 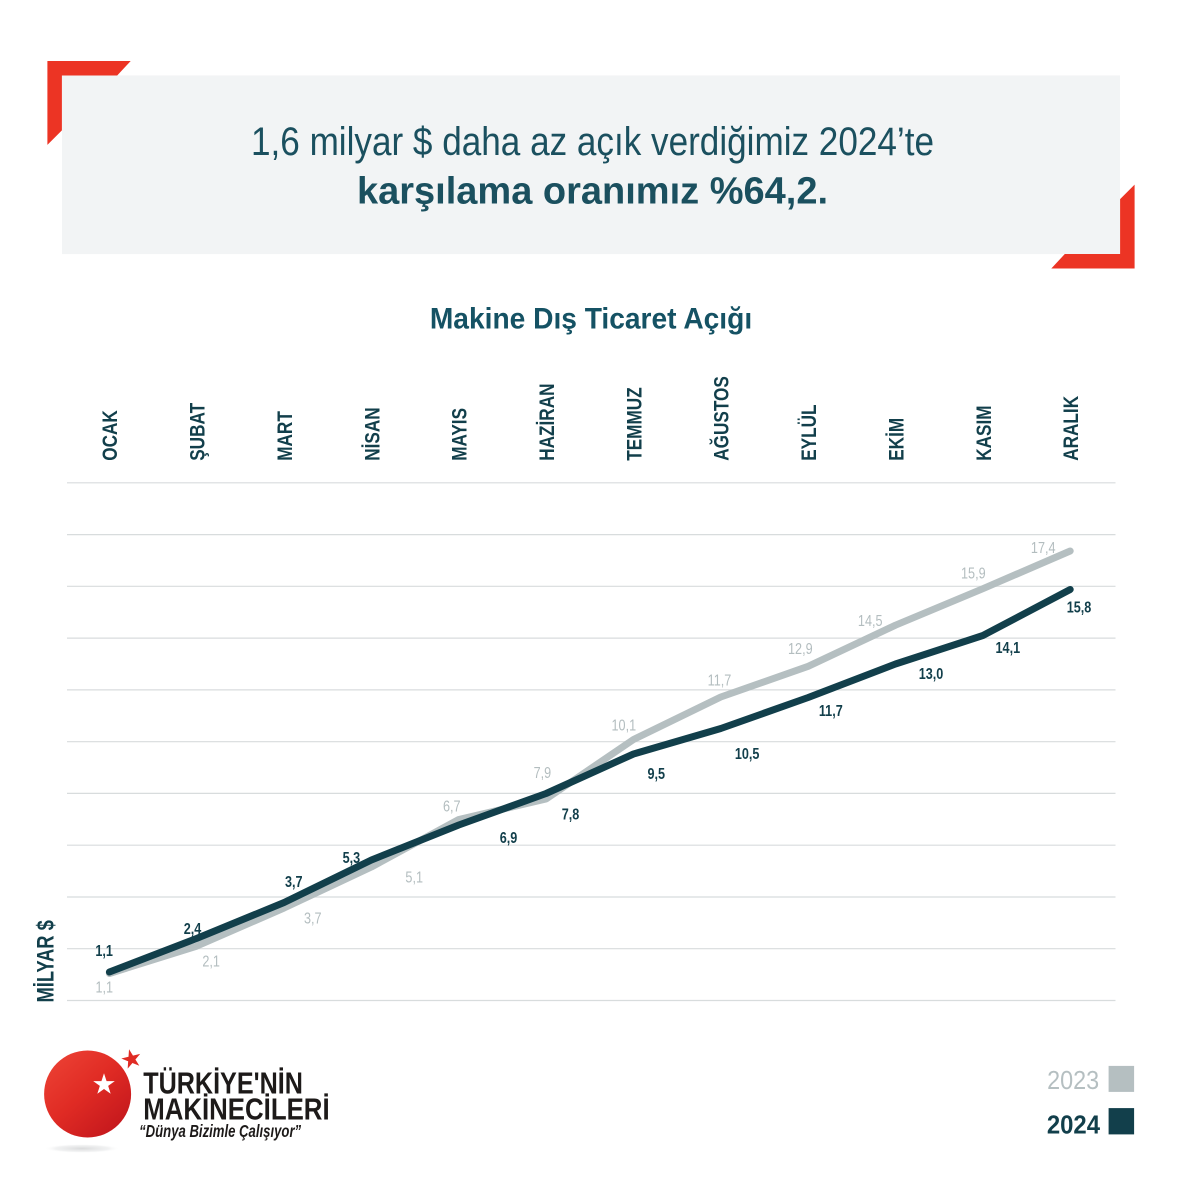 I want to click on svg-text: OCAK, so click(x=110, y=435).